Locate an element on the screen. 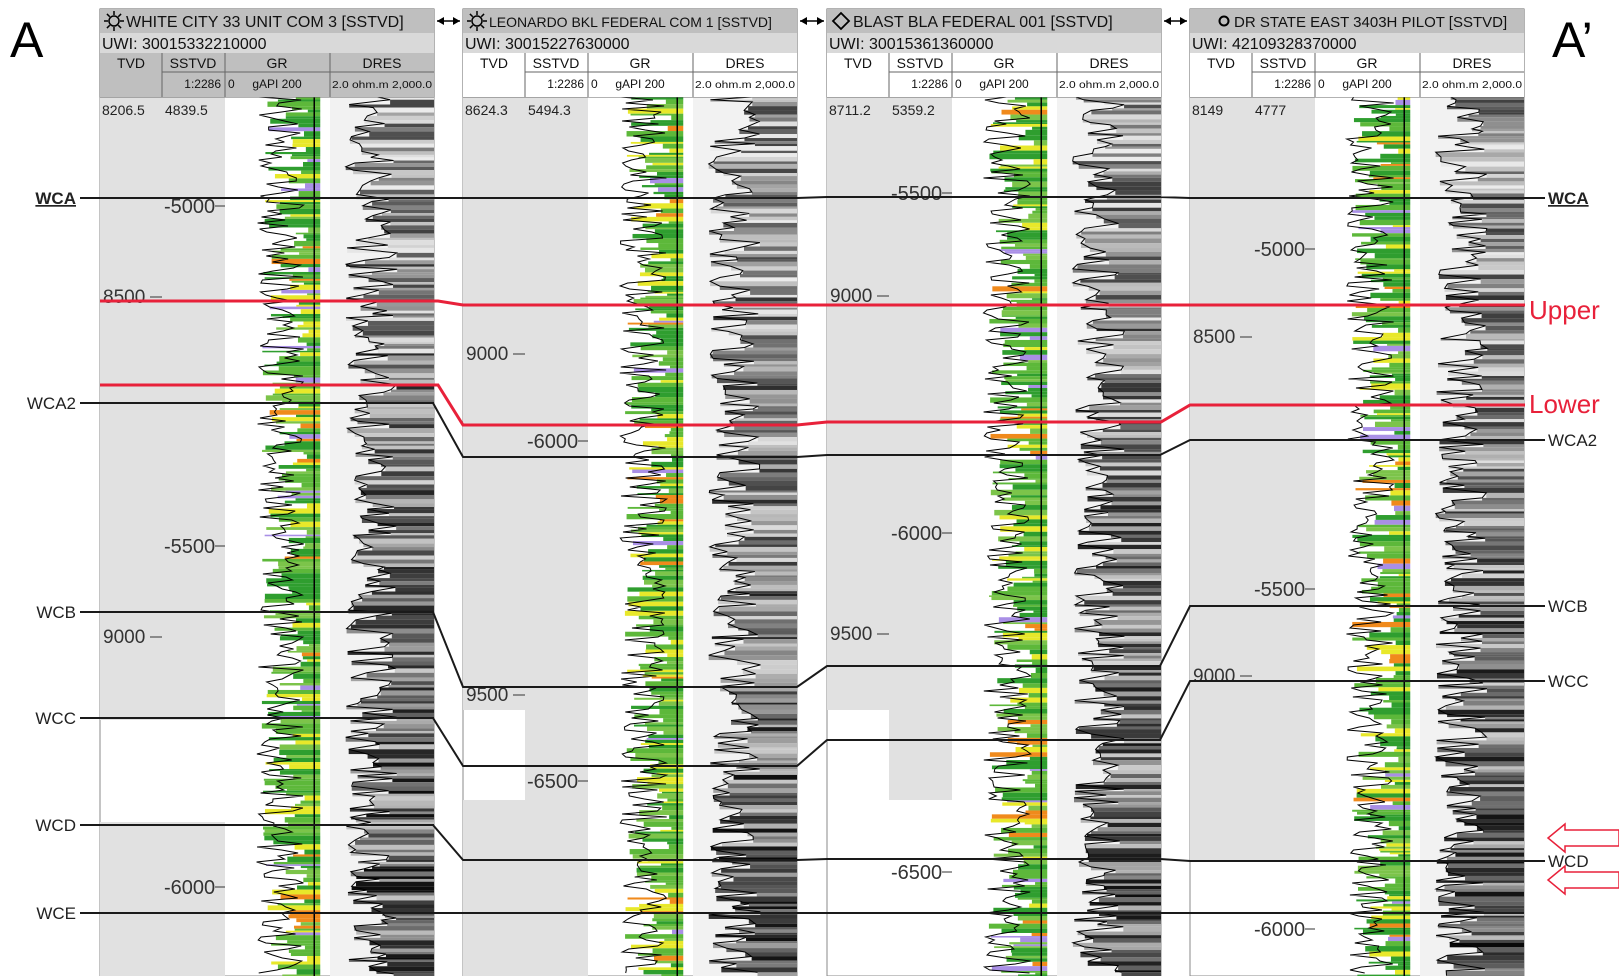 The height and width of the screenshot is (976, 1619). top-tvd-value: 8149 is located at coordinates (1207, 110).